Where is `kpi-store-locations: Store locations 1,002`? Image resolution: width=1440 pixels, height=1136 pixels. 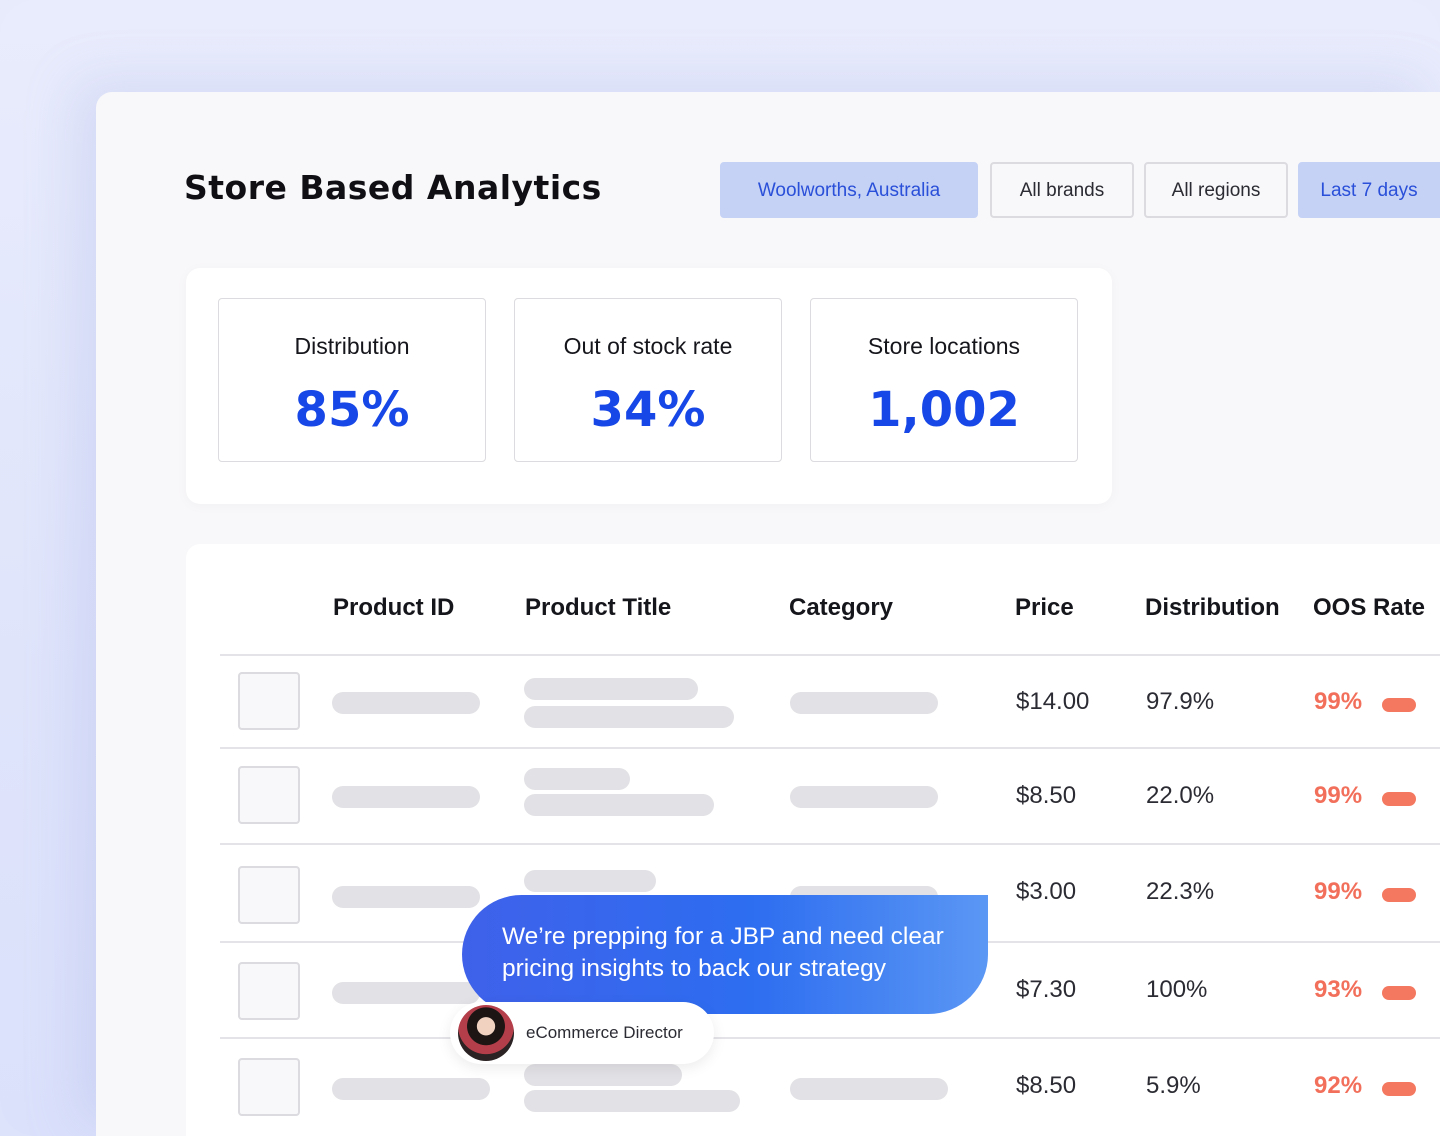
kpi-store-locations: Store locations 1,002 is located at coordinates (944, 380).